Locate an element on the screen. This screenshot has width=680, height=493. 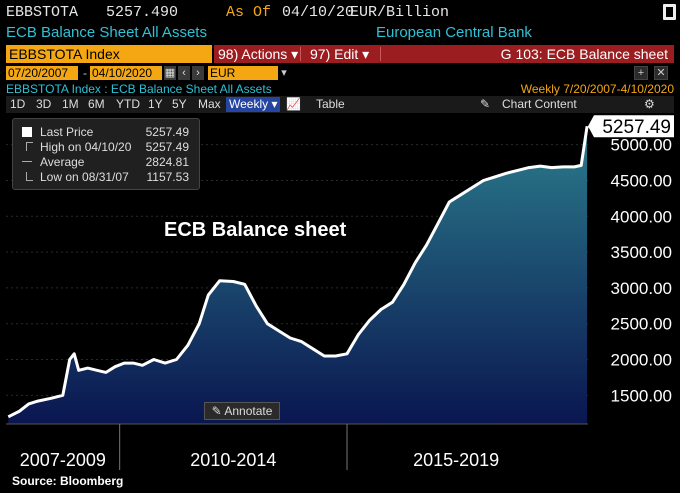
as-of-label: As Of is located at coordinates (249, 12).